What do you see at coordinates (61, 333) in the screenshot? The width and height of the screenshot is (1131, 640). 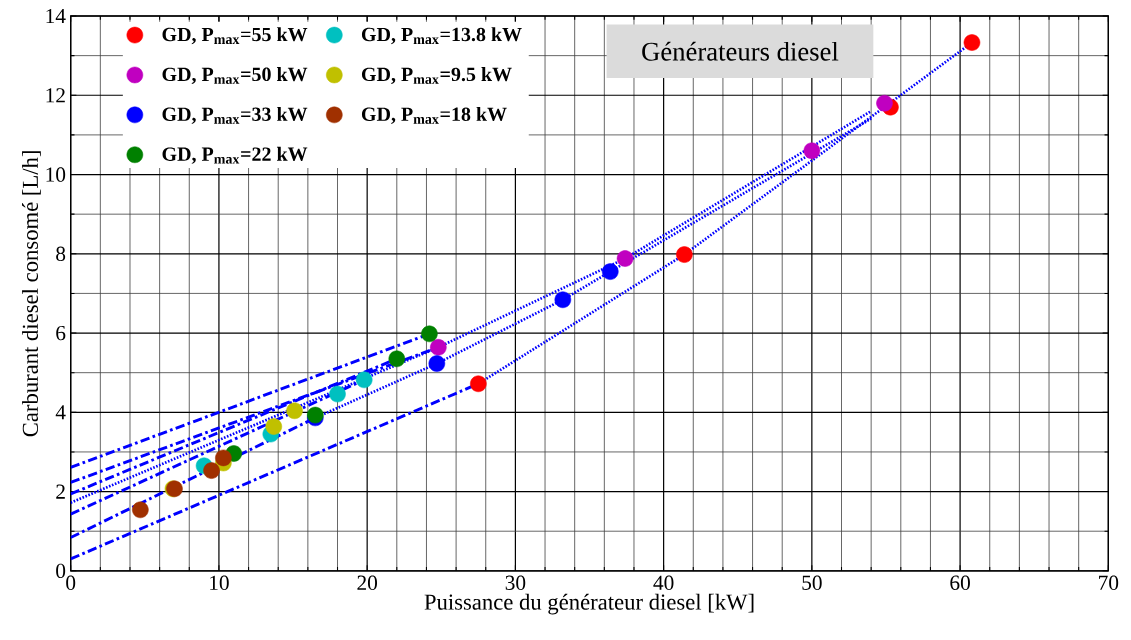 I see `y-tick-label: 6` at bounding box center [61, 333].